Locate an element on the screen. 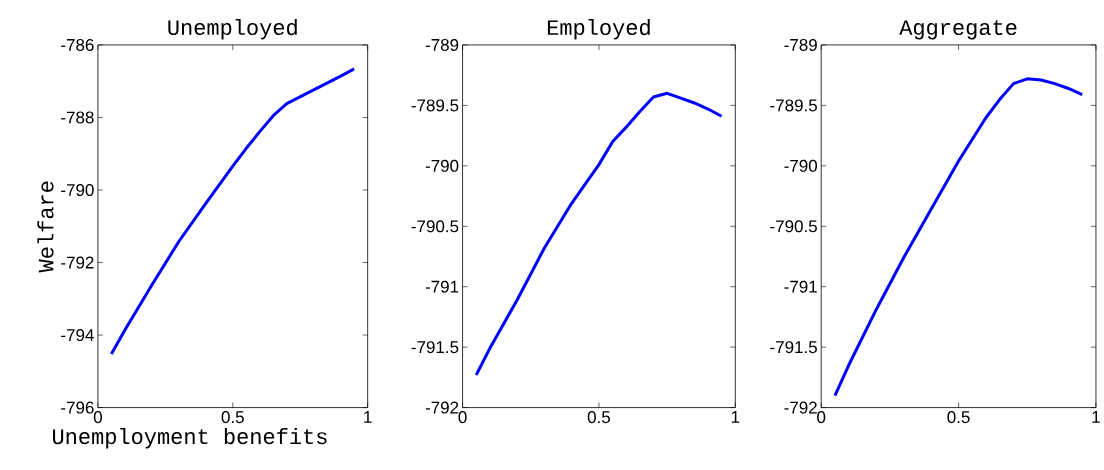 The image size is (1104, 470). y-tick-label: -788 is located at coordinates (77, 117).